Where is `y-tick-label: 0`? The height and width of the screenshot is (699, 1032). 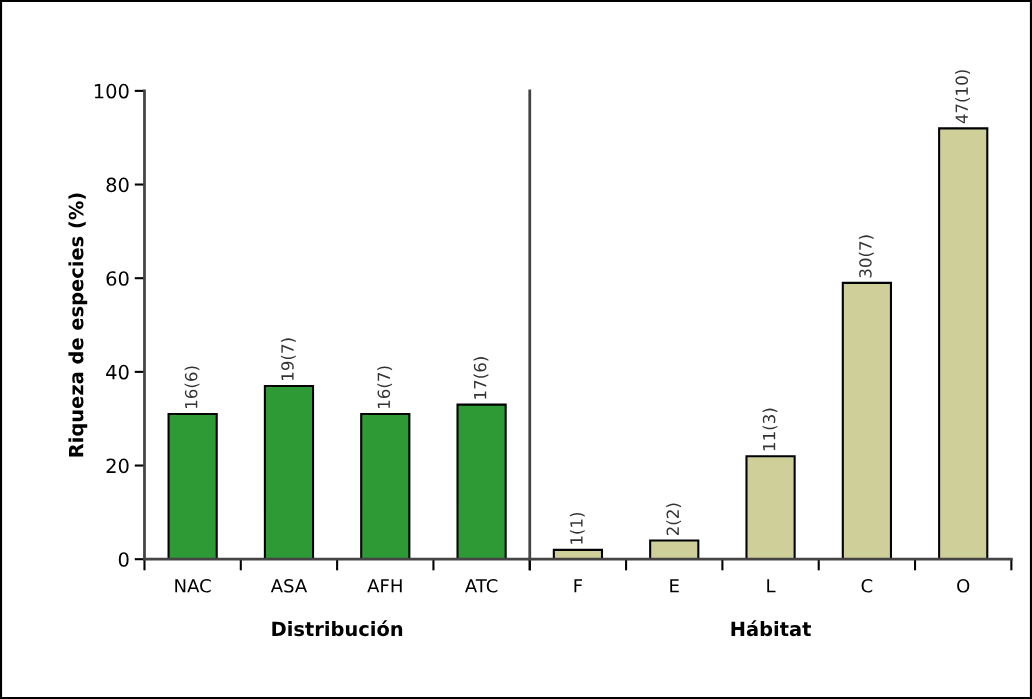
y-tick-label: 0 is located at coordinates (123, 559).